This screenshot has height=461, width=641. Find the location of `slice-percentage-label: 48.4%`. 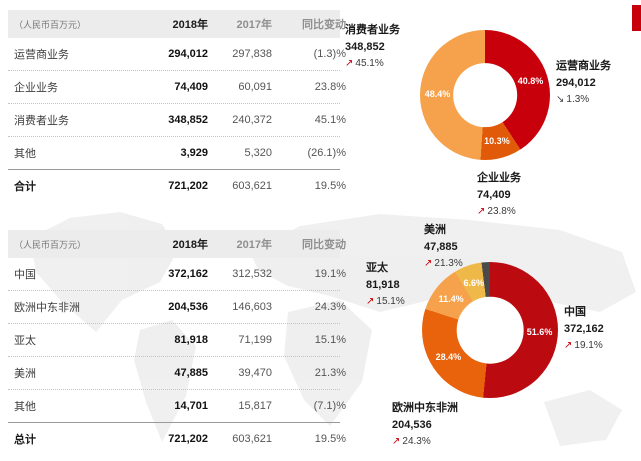

slice-percentage-label: 48.4% is located at coordinates (437, 94).